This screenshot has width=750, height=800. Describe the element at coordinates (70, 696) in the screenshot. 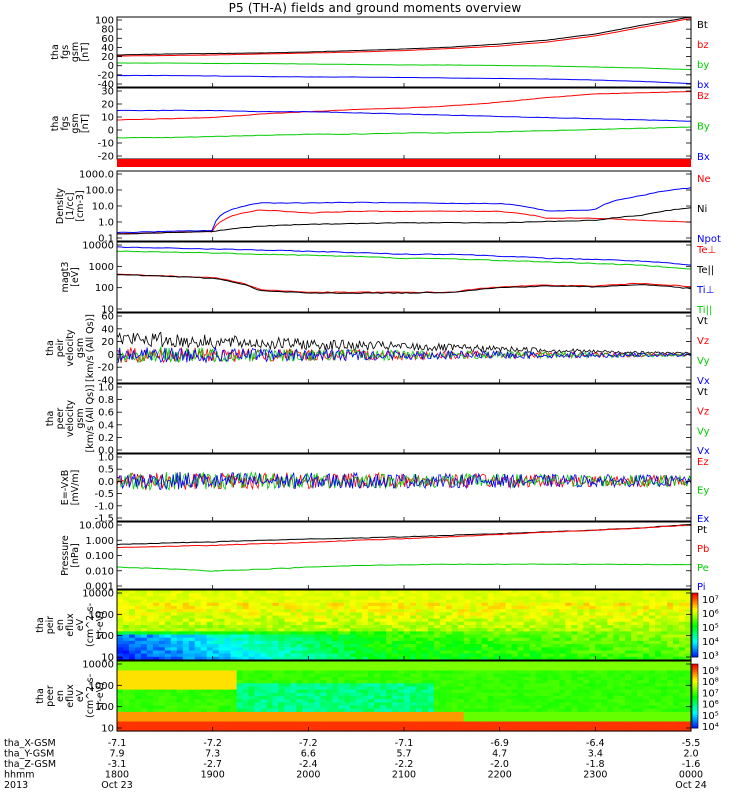

I see `y-axis-label: tha peer en eflux eV (cm^2-s-sr-eV)` at that location.